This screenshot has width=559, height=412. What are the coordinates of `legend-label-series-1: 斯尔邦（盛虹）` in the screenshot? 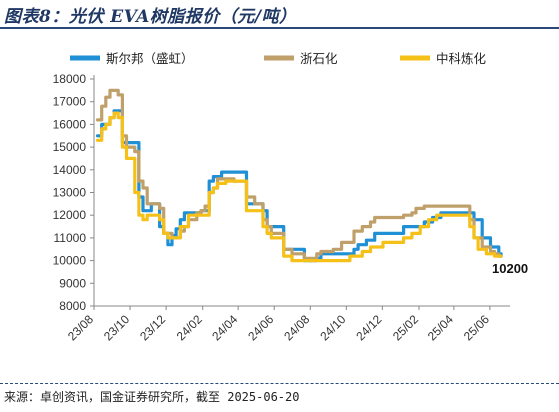 It's located at (150, 58).